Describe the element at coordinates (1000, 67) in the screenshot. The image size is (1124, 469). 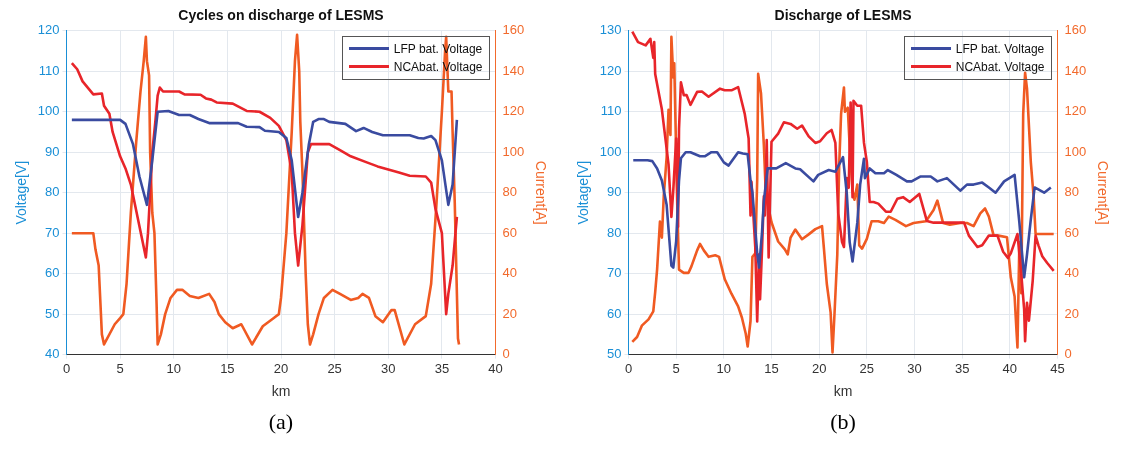
I see `legend-label: NCAbat. Voltage` at that location.